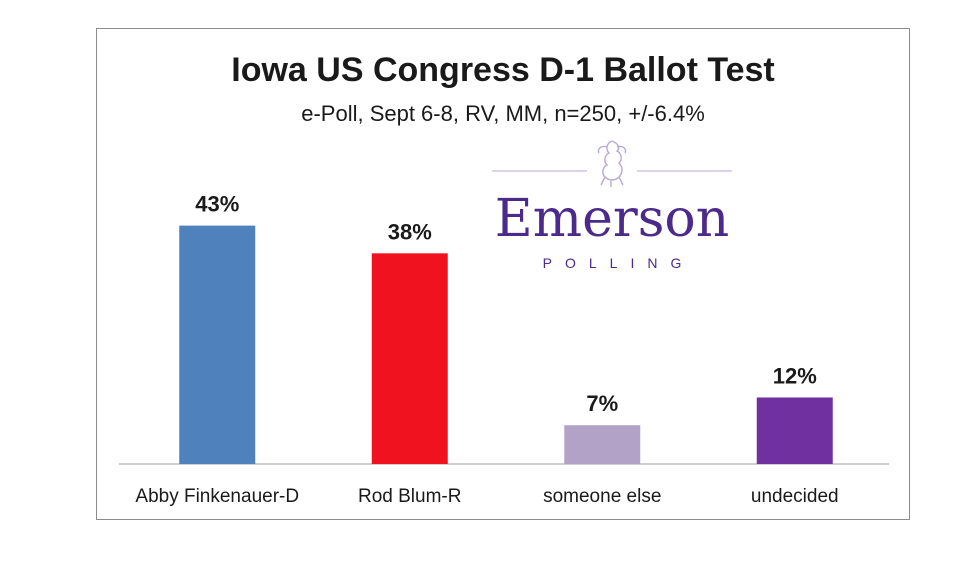 This screenshot has height=561, width=980. What do you see at coordinates (410, 231) in the screenshot?
I see `data-label-2: 38%` at bounding box center [410, 231].